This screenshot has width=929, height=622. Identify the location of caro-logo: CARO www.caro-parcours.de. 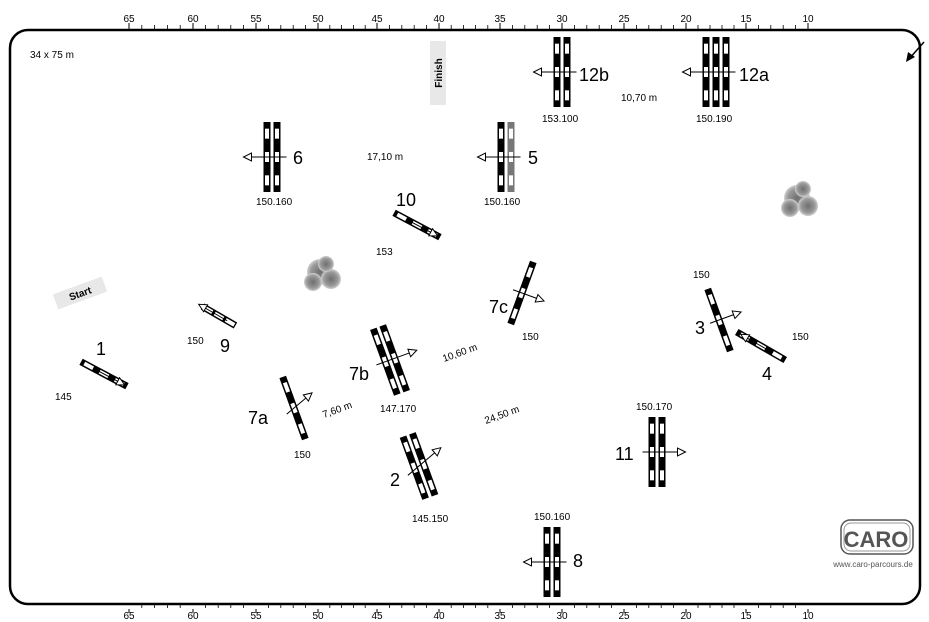
(873, 544).